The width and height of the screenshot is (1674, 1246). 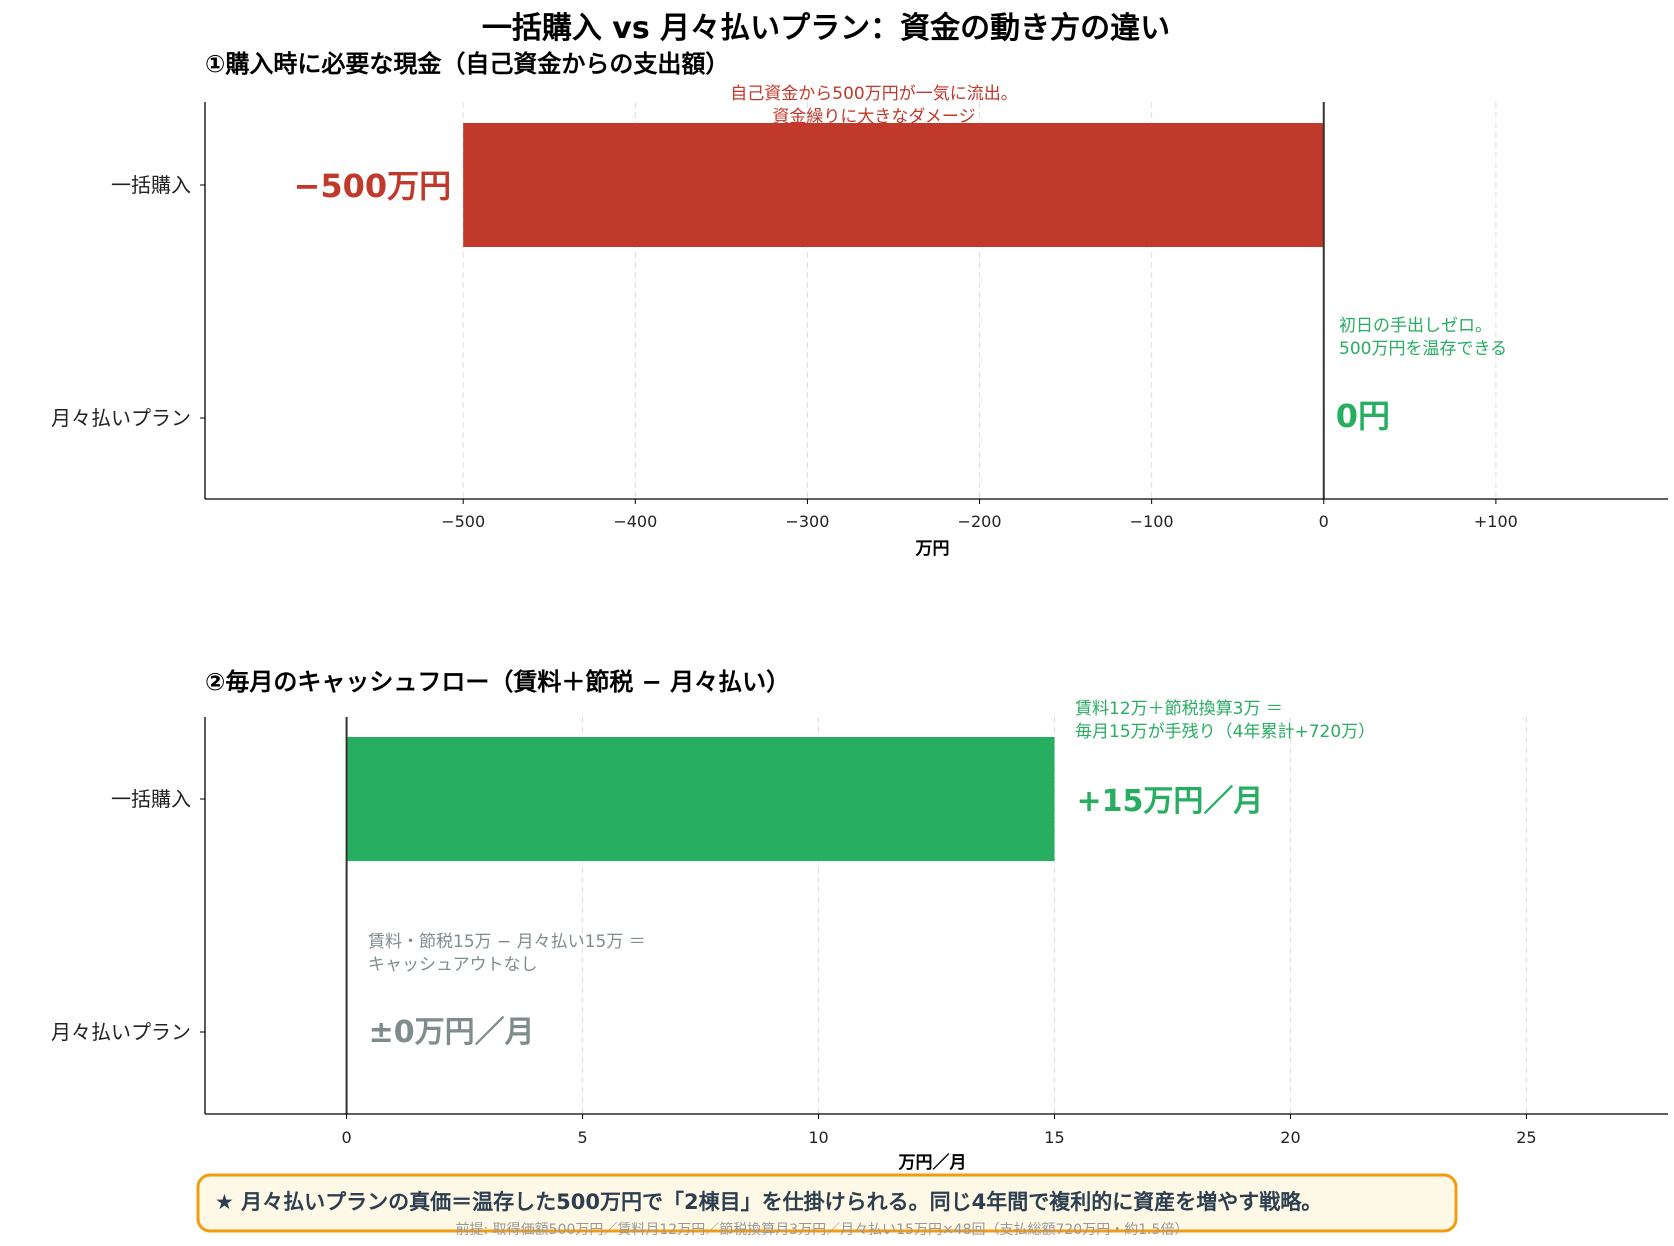 I want to click on x-axis-label: 万円, so click(x=932, y=549).